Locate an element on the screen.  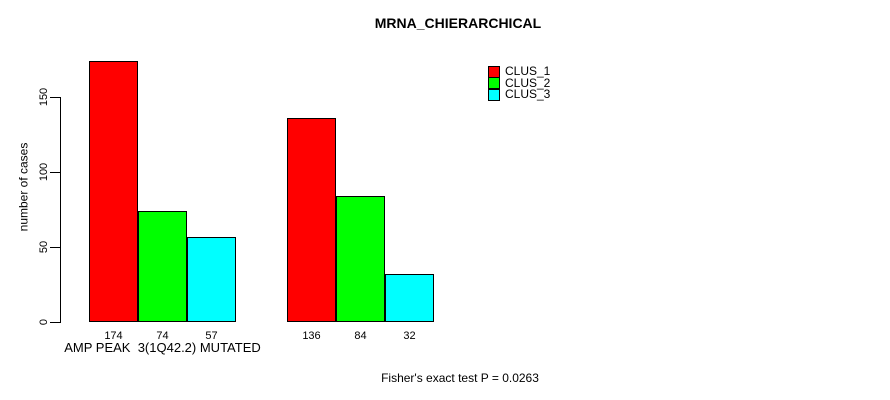
bar-value-label: 57 is located at coordinates (211, 336).